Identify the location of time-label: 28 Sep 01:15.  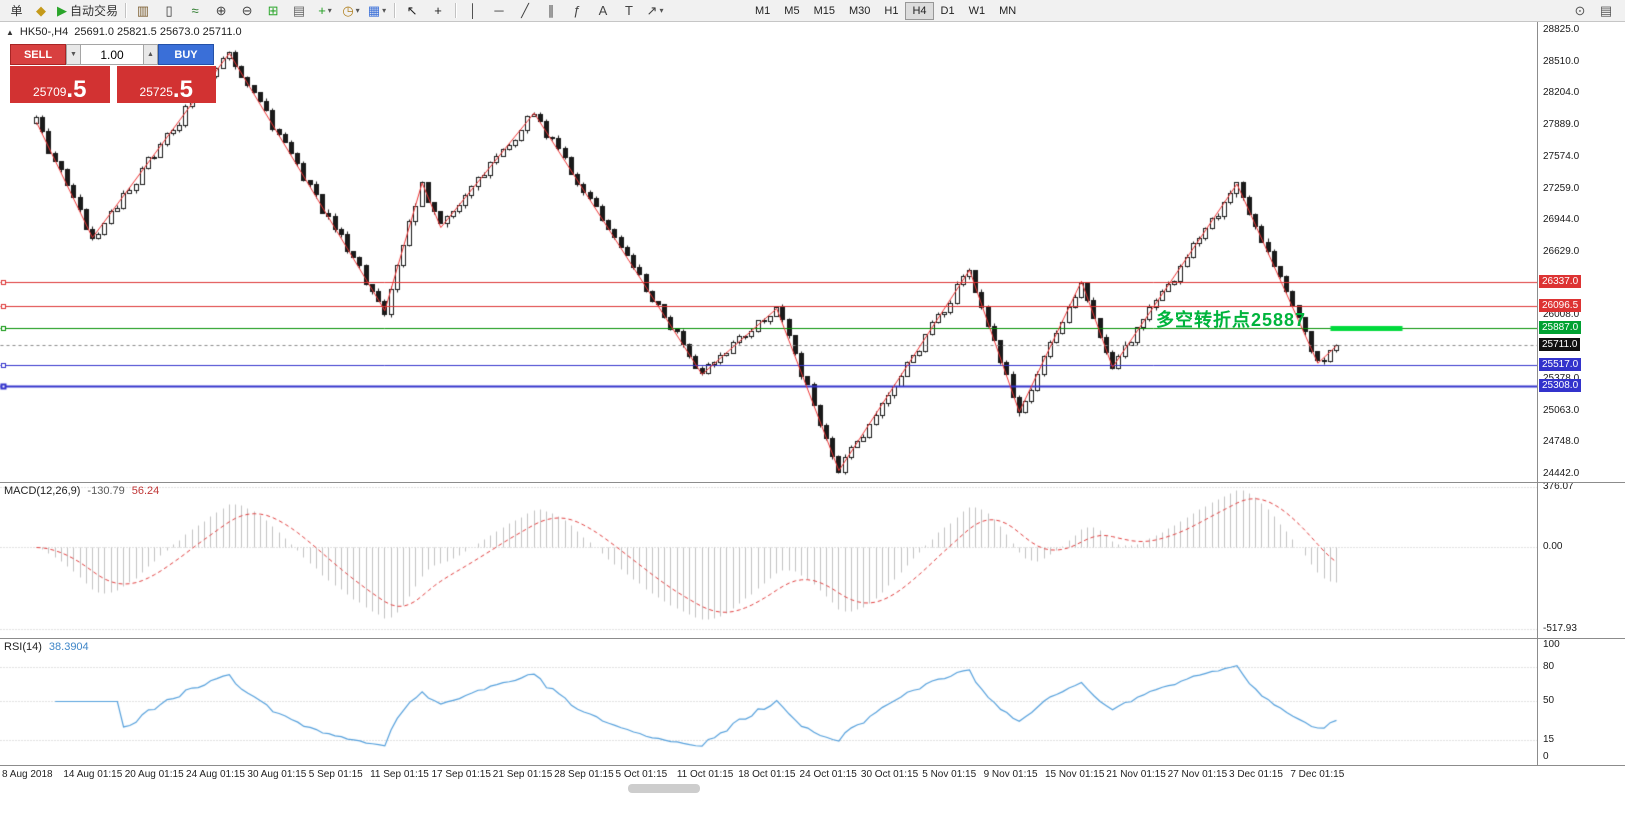
(584, 774).